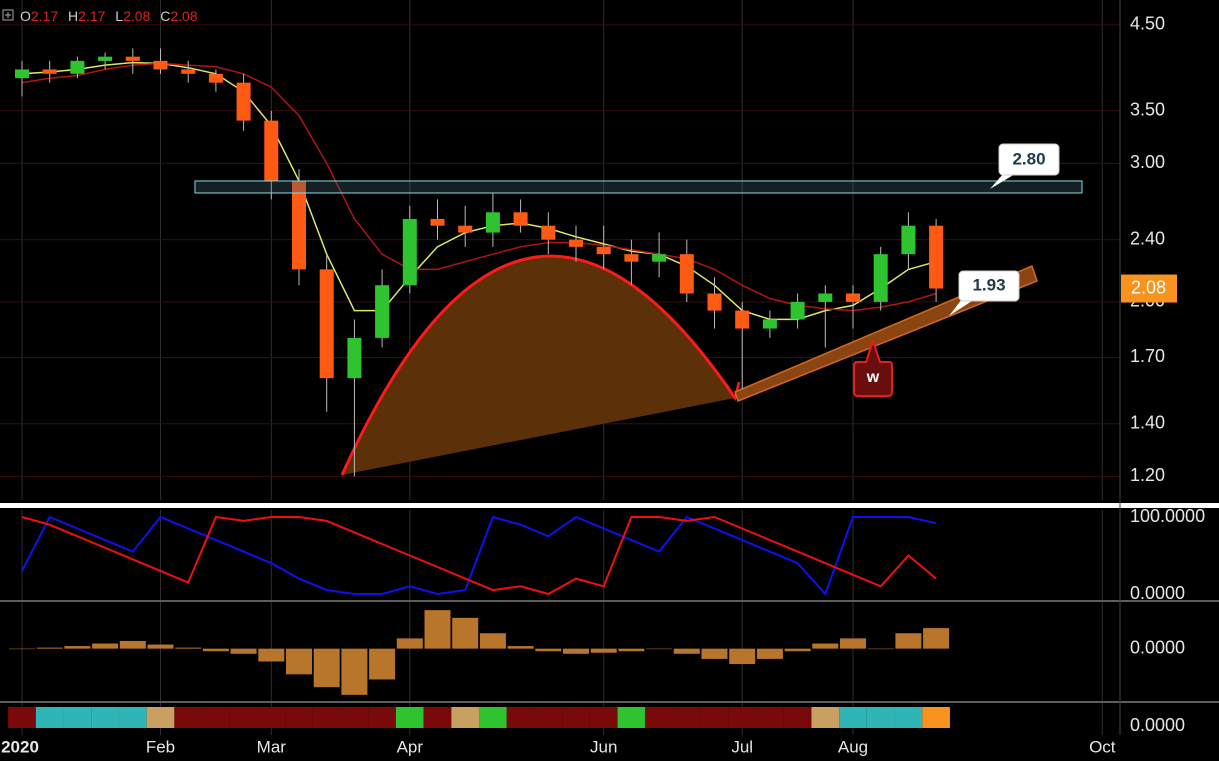  Describe the element at coordinates (410, 746) in the screenshot. I see `x-tick-label: Apr` at that location.